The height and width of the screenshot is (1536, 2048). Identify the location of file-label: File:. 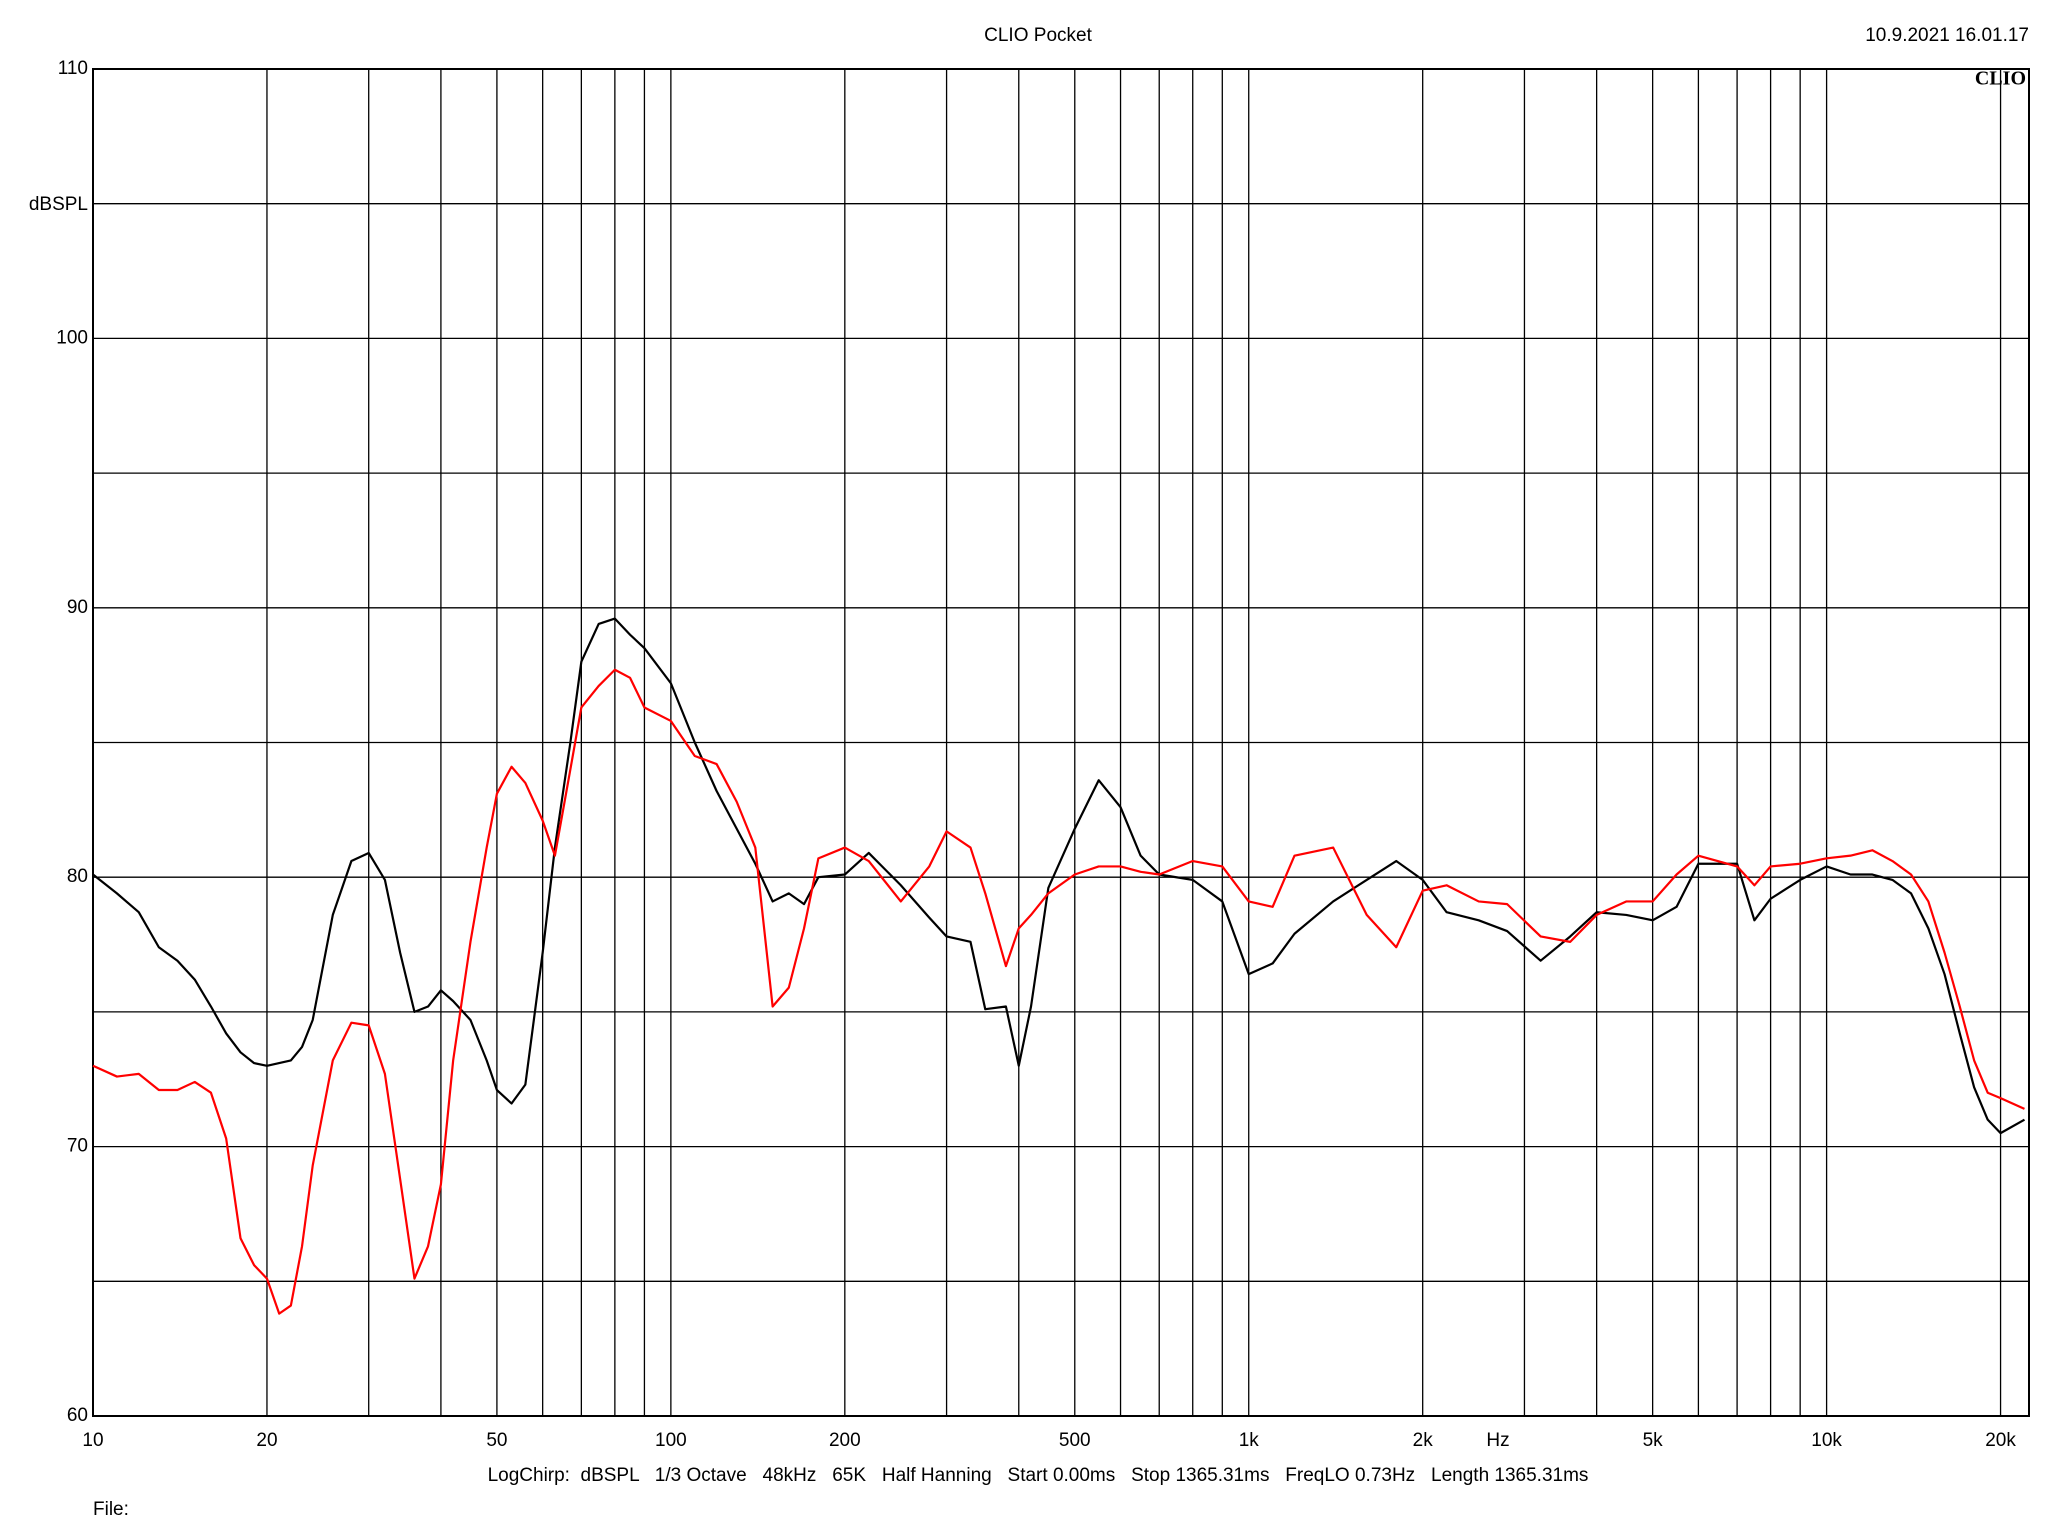
(111, 1509).